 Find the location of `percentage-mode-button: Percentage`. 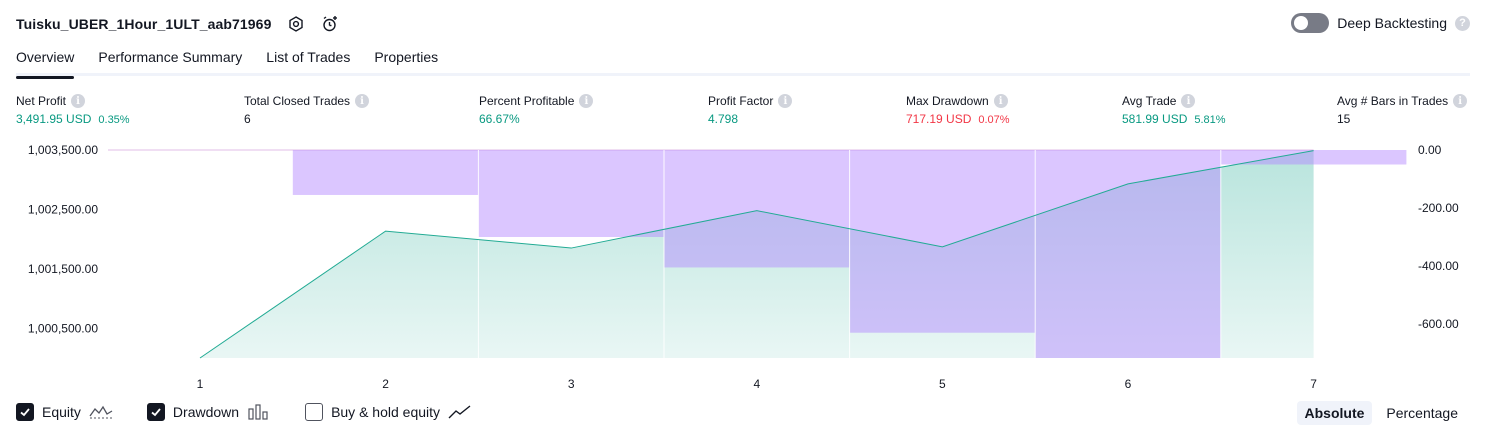

percentage-mode-button: Percentage is located at coordinates (1422, 413).